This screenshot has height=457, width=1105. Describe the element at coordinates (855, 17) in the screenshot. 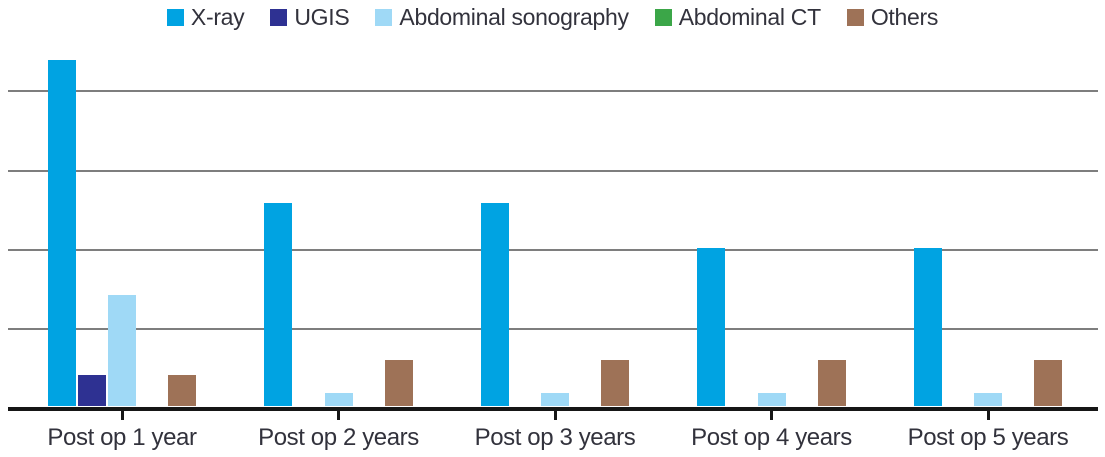

I see `legend-swatch-others-icon` at that location.